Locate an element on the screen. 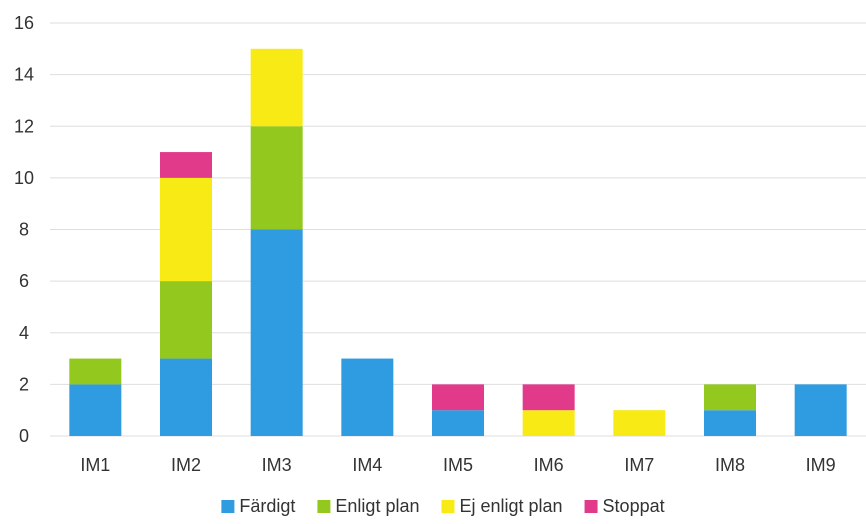 The height and width of the screenshot is (524, 866). legend-item: Färdigt is located at coordinates (258, 506).